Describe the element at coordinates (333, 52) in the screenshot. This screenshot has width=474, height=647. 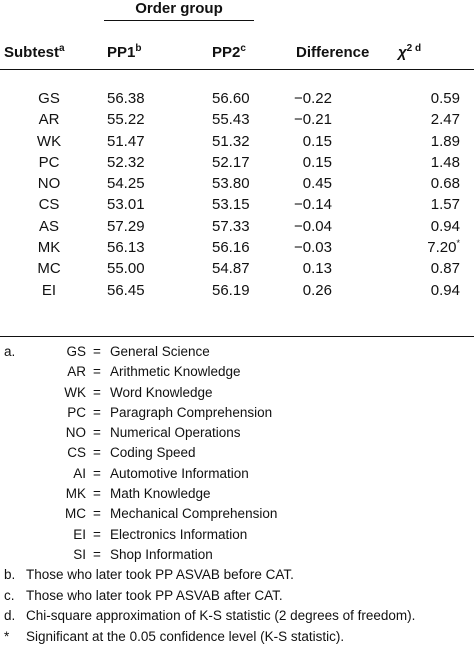
I see `col-header-difference: Difference` at that location.